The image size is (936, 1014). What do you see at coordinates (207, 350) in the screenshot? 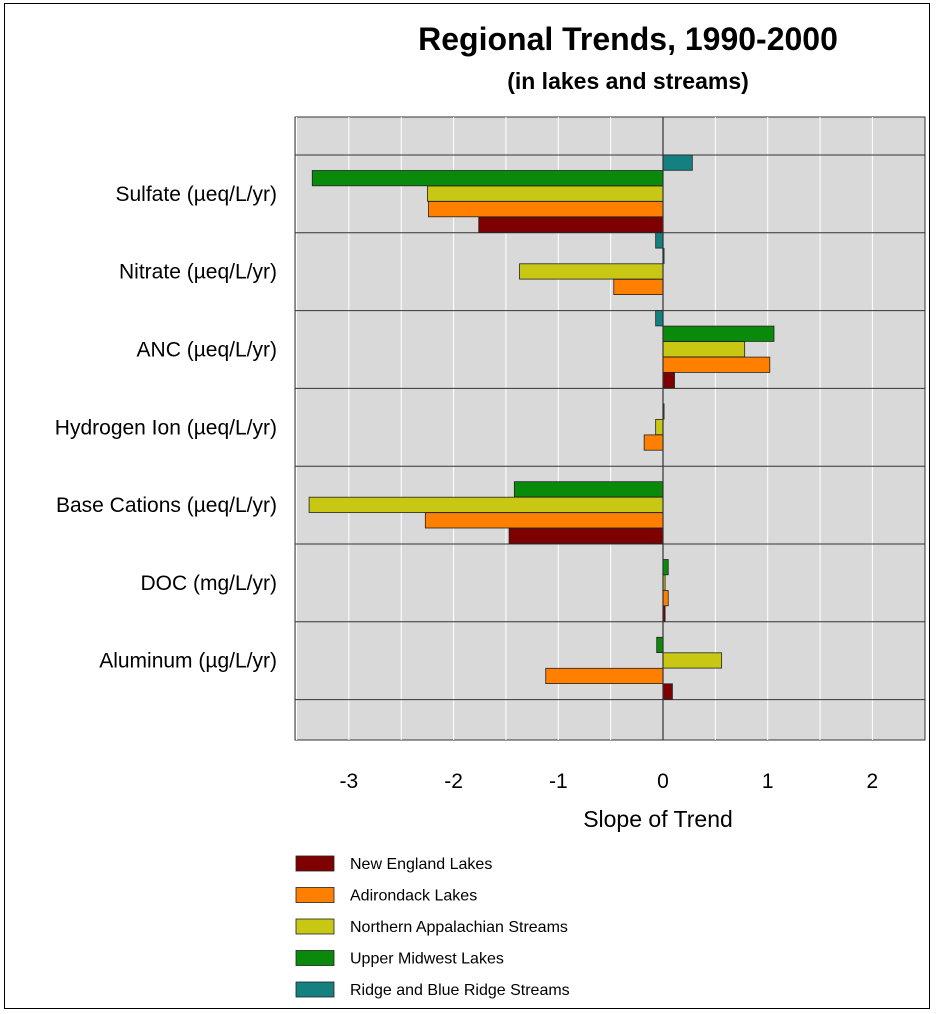
I see `category-label-anc: ANC (µeq/L/yr)` at bounding box center [207, 350].